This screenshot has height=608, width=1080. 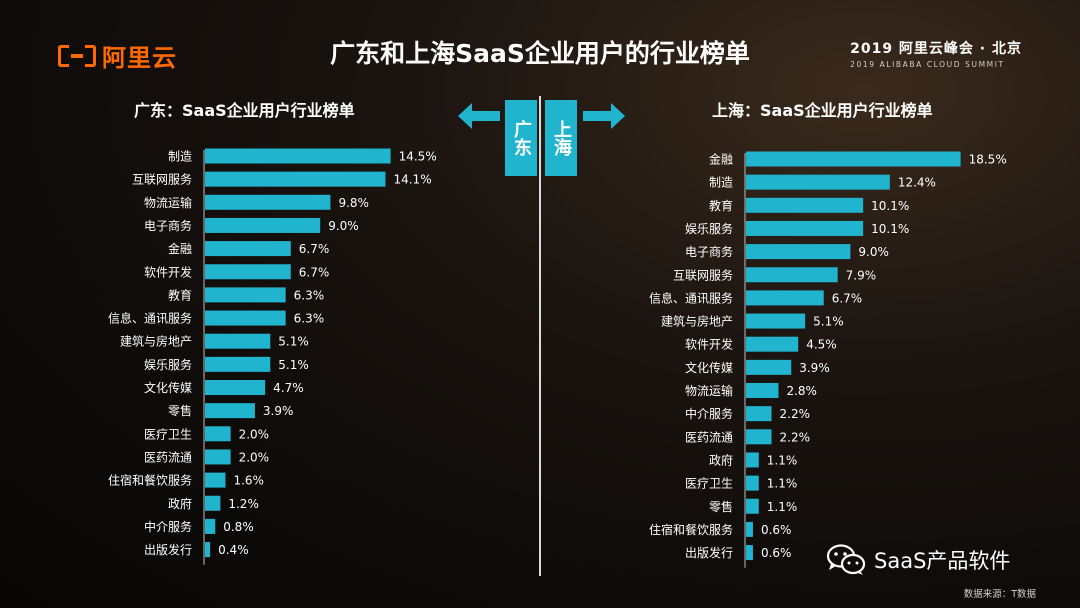 I want to click on center-divider, so click(x=540, y=336).